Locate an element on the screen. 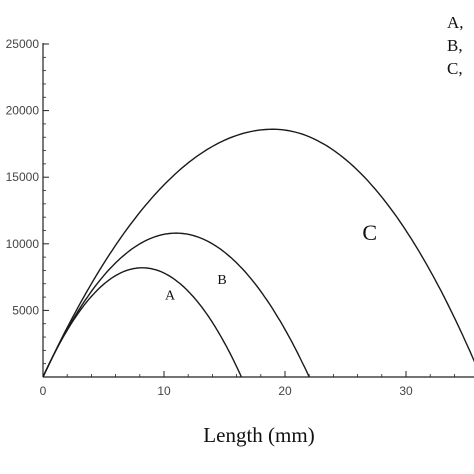 This screenshot has height=474, width=474. x-tick-label: 0 is located at coordinates (43, 391).